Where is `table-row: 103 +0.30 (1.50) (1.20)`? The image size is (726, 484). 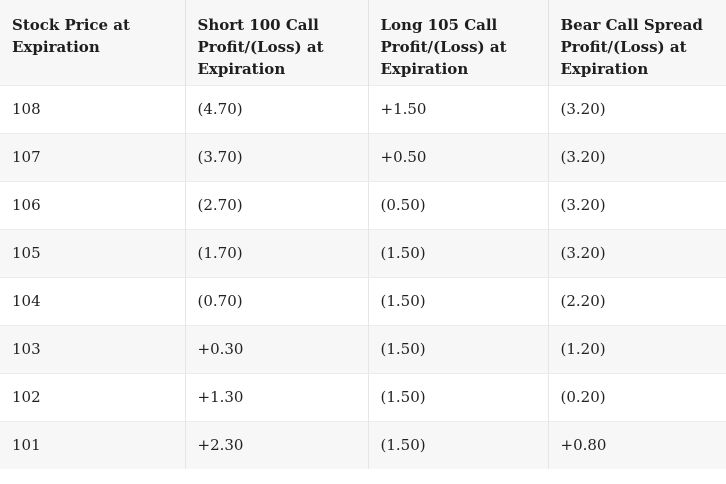
table-row: 103 +0.30 (1.50) (1.20) is located at coordinates (363, 348).